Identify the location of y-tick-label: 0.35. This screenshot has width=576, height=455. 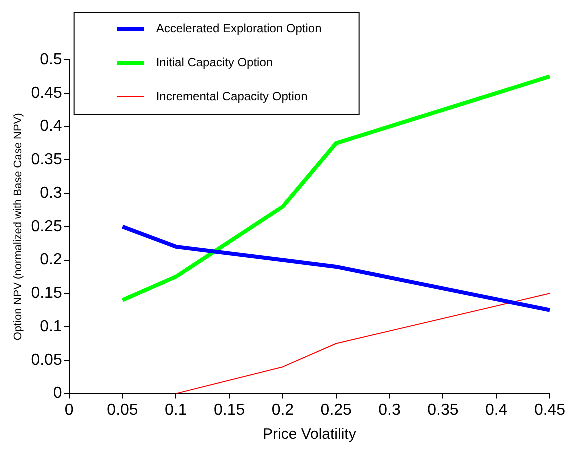
(46, 160).